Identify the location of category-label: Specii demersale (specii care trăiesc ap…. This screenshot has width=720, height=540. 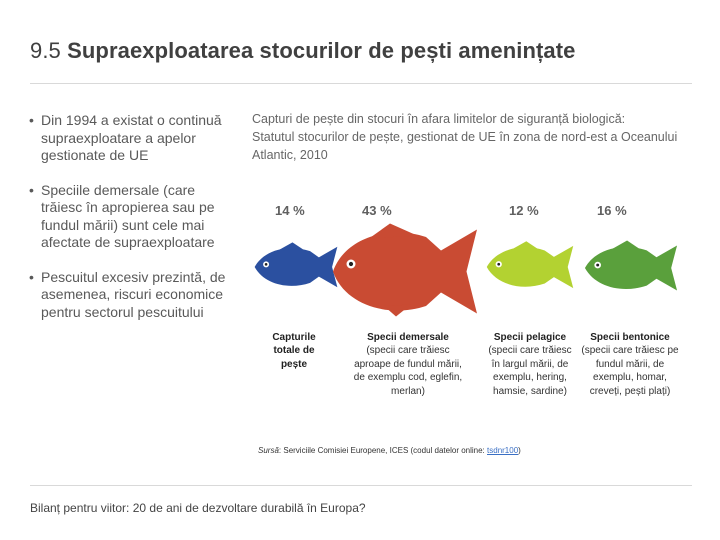
(408, 364).